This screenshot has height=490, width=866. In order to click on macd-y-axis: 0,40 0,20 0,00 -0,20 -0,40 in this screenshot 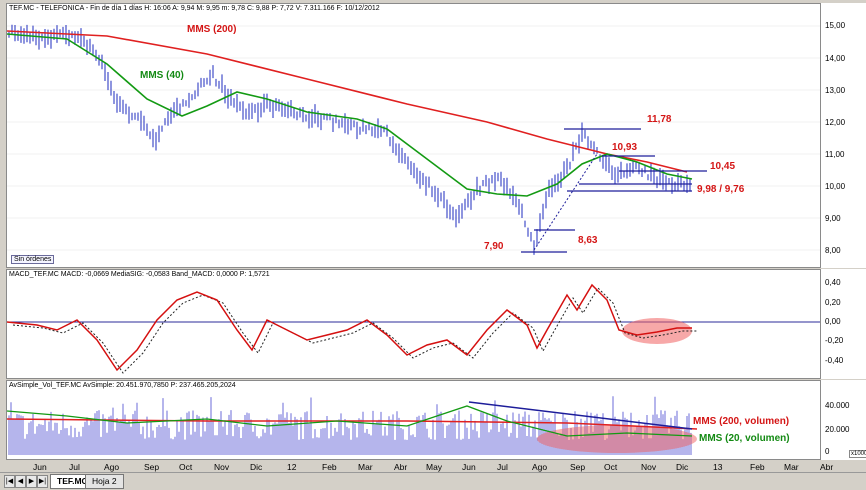, I will do `click(843, 324)`.